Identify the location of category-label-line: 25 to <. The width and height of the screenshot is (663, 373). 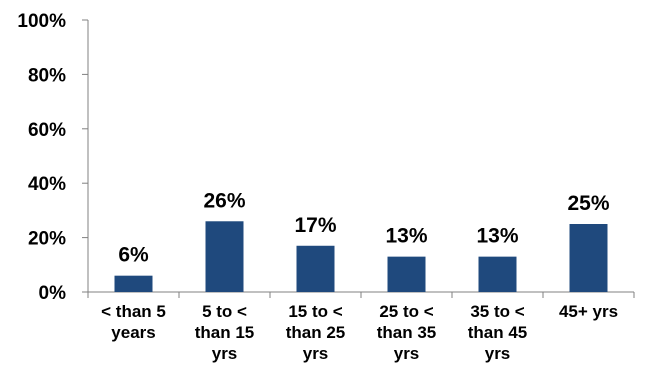
(406, 311).